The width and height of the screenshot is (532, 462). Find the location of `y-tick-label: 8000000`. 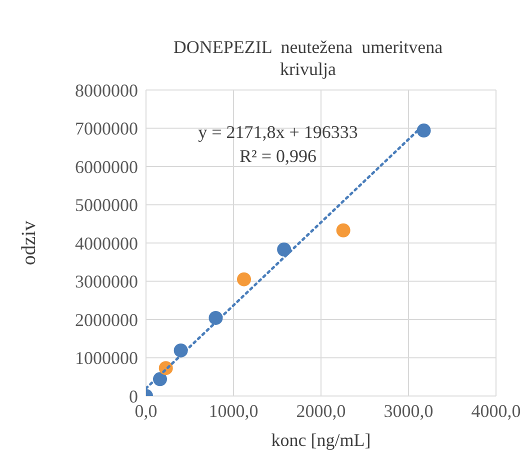

y-tick-label: 8000000 is located at coordinates (106, 90).